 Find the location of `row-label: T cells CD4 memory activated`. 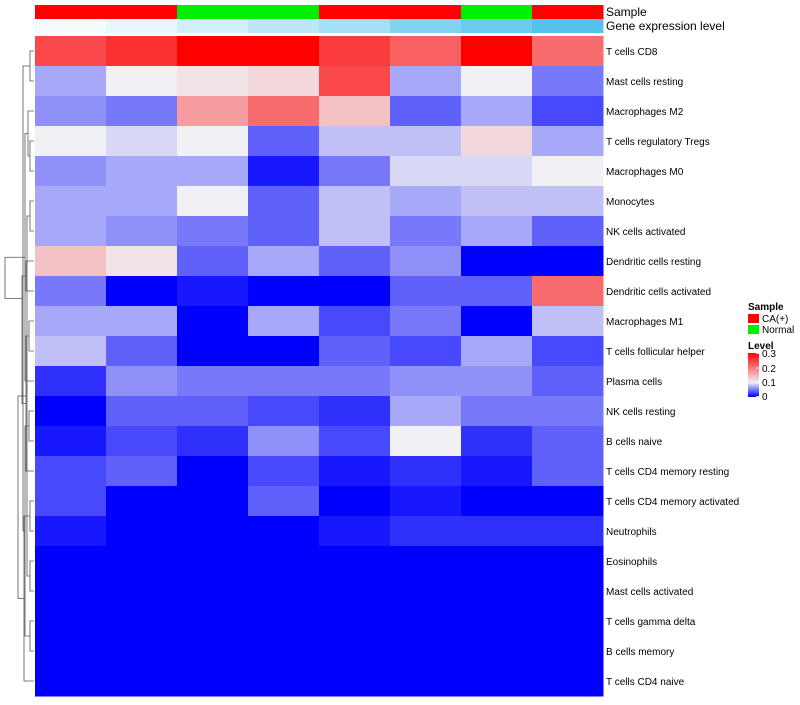

row-label: T cells CD4 memory activated is located at coordinates (672, 502).